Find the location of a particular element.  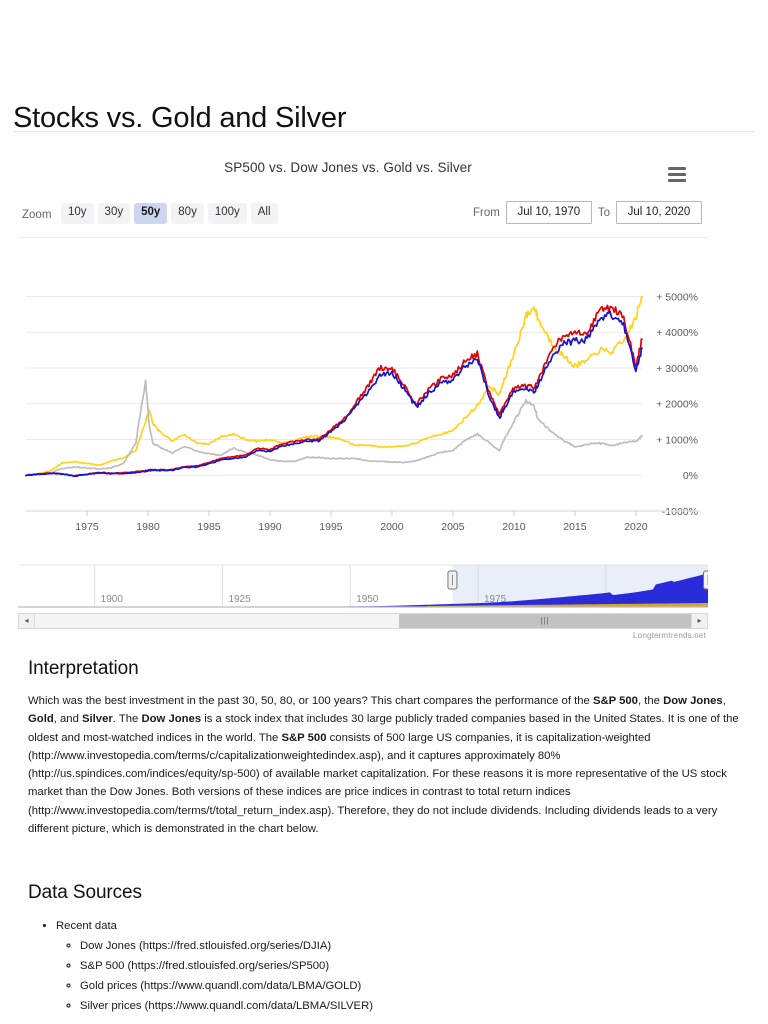

scrollbar-grip-icon: ||| is located at coordinates (545, 620).